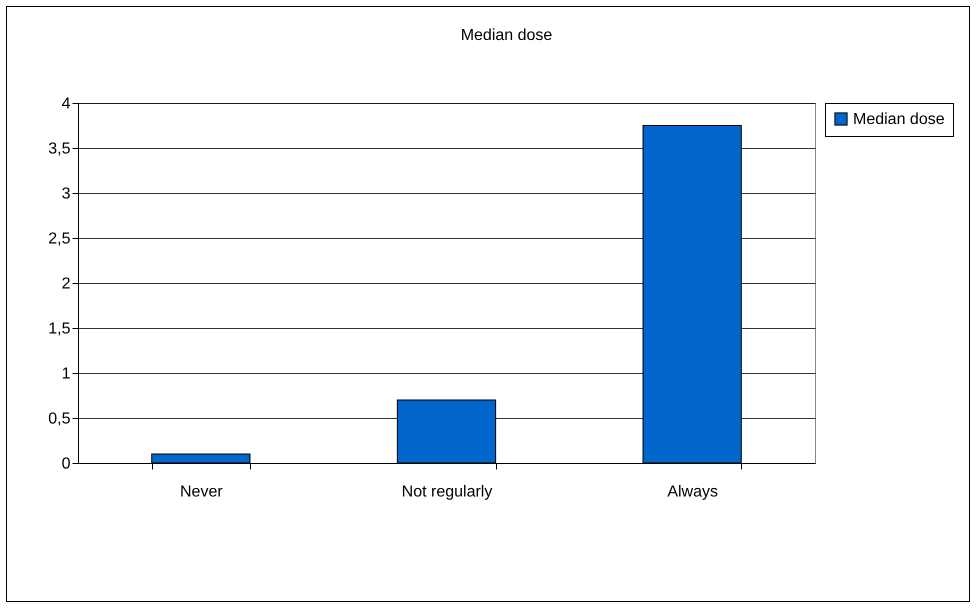  Describe the element at coordinates (59, 149) in the screenshot. I see `y-tick-label: 3,5` at that location.